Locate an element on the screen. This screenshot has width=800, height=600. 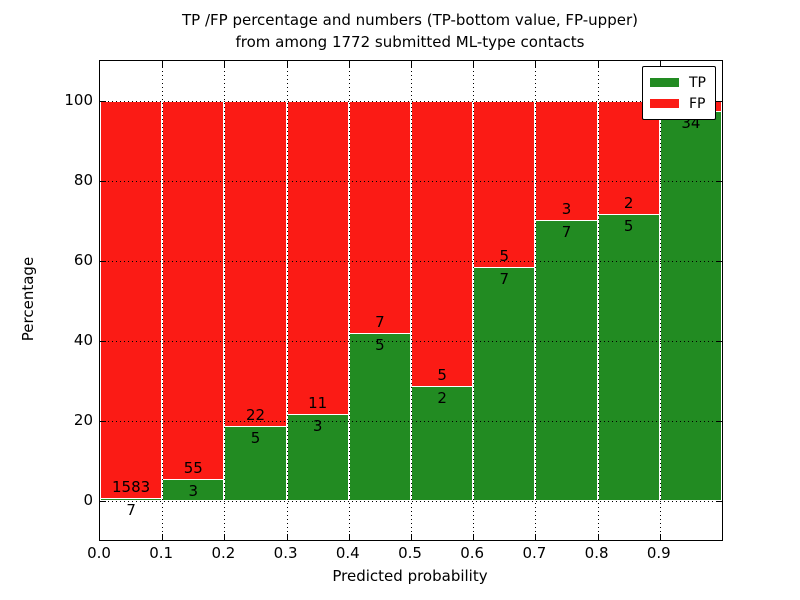
tp-count-label-6: 7 is located at coordinates (504, 278).